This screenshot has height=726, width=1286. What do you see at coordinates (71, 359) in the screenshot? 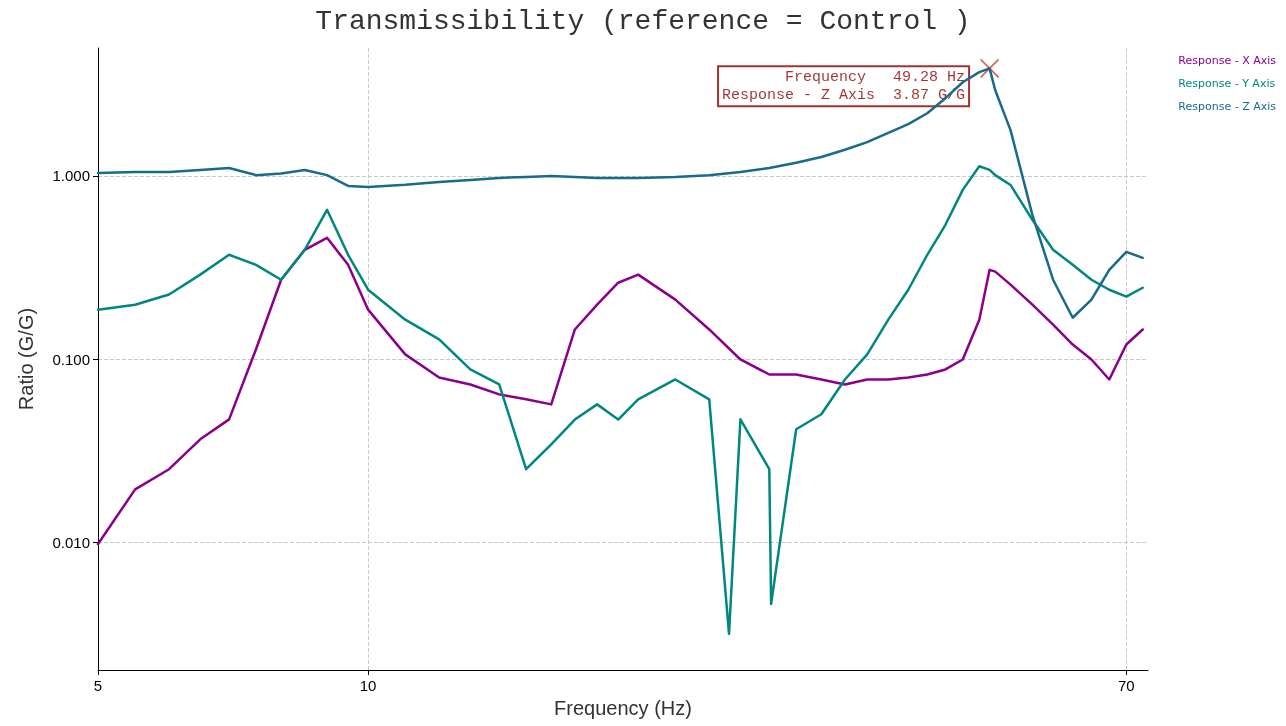
I see `y-tick-label: 0.100` at bounding box center [71, 359].